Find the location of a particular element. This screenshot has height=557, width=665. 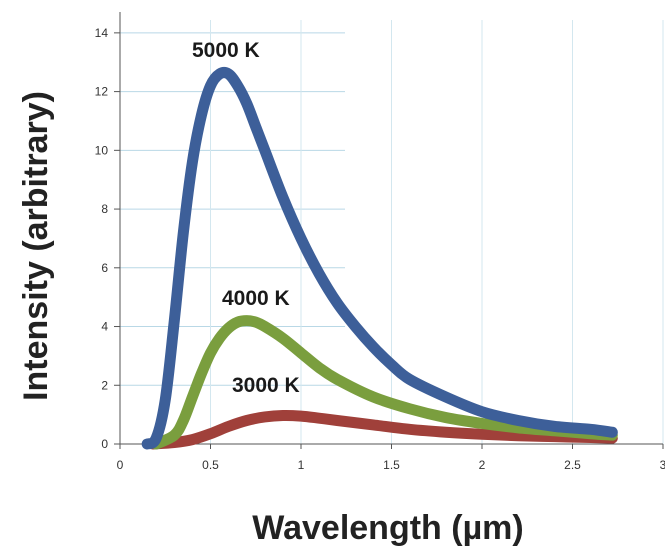

y-tick-label: 10 is located at coordinates (102, 150).